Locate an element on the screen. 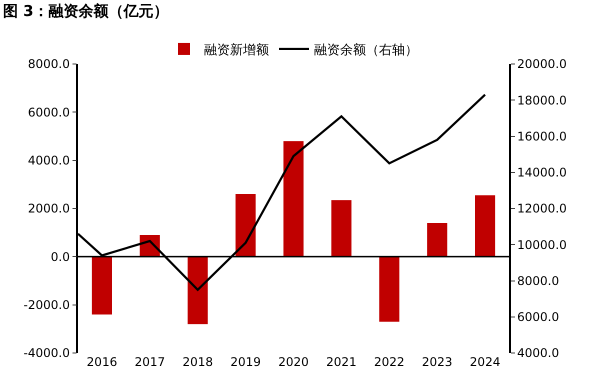 Image resolution: width=589 pixels, height=381 pixels. y-tick-label: 4000.0 is located at coordinates (49, 161).